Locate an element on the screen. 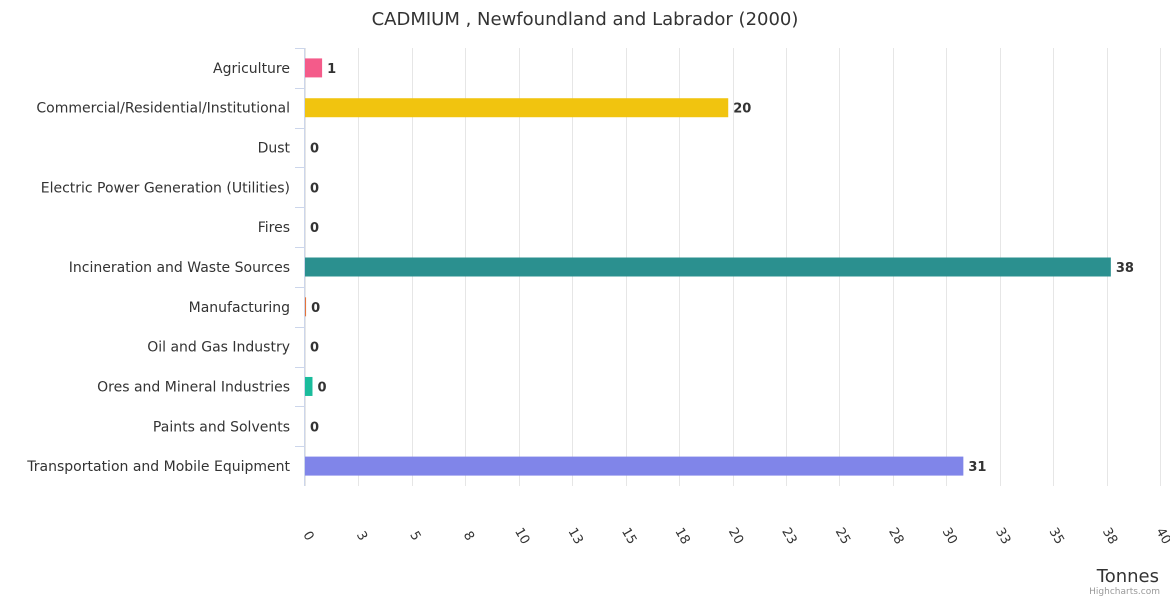 The image size is (1170, 600). data-label-incineration-and-waste-sources: 38 is located at coordinates (1125, 268).